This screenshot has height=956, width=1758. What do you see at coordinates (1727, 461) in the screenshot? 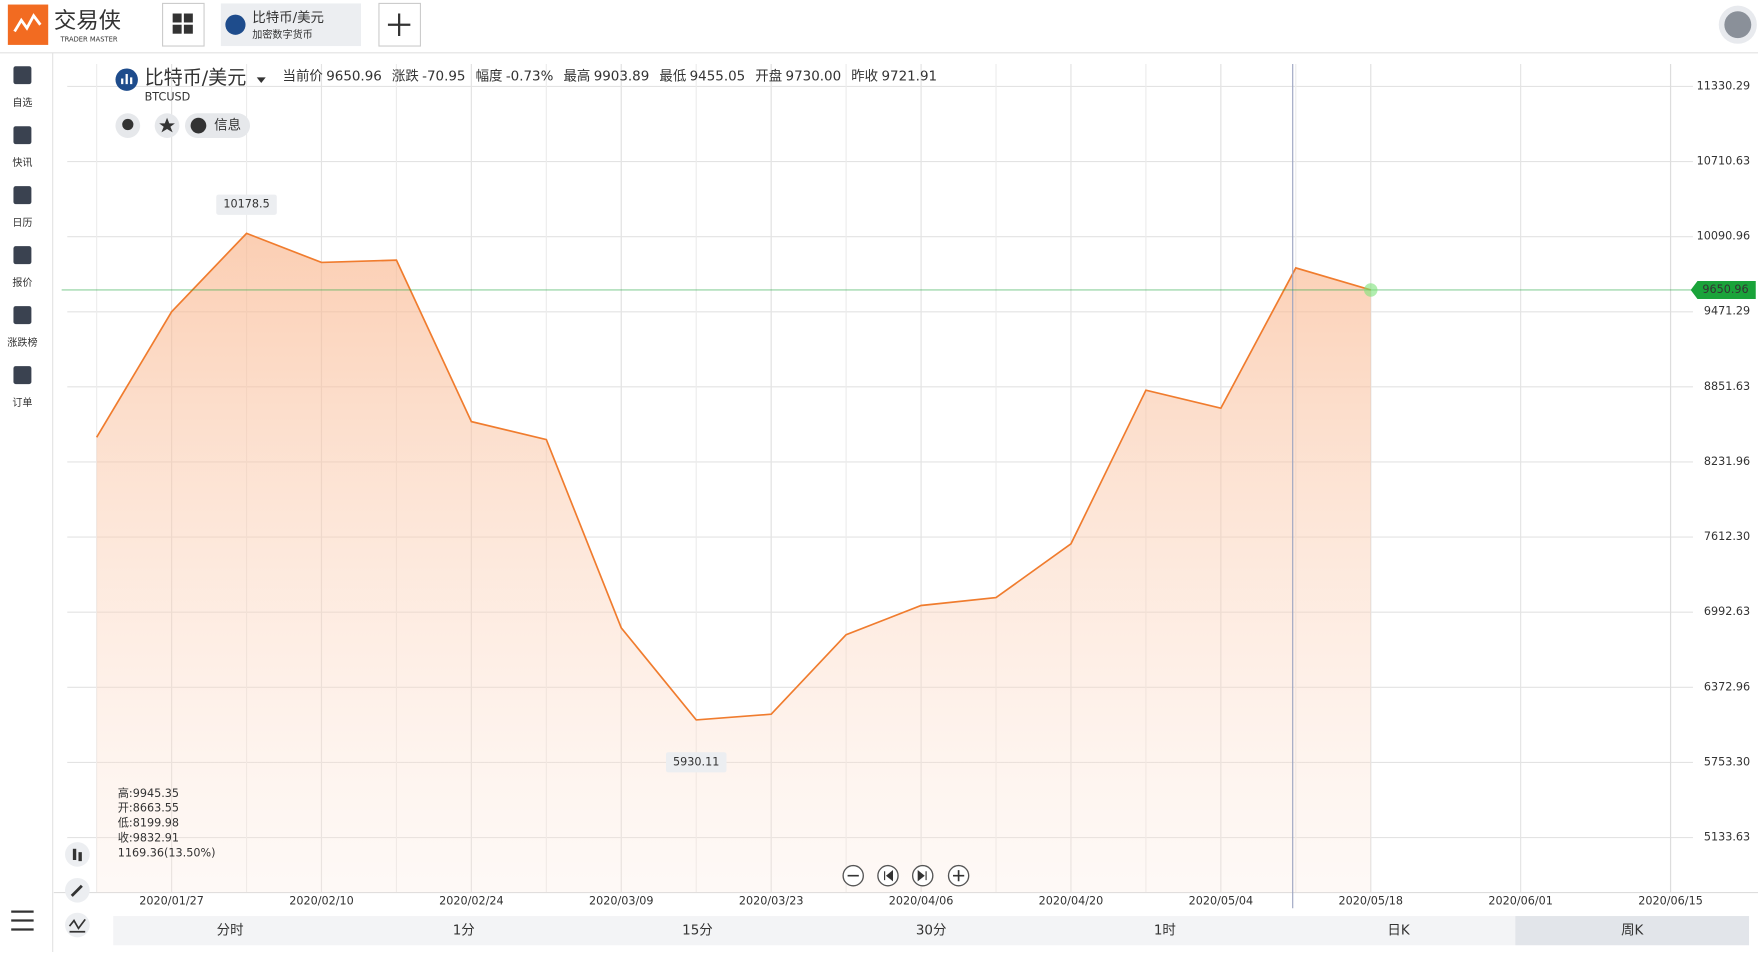
I see `y-tick-label: 8231.96` at bounding box center [1727, 461].